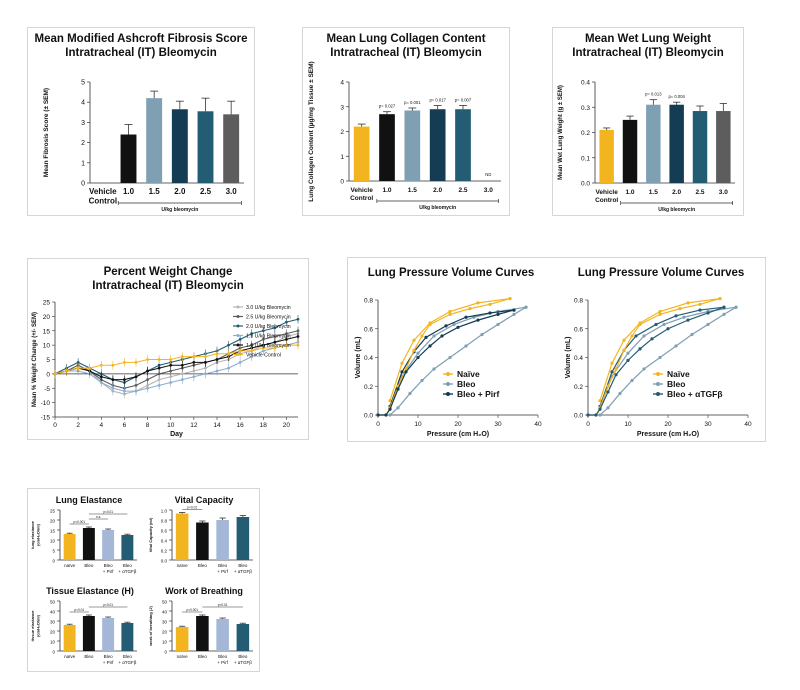 This screenshot has height=690, width=800. I want to click on y-tick-label: 0.0, so click(164, 561).